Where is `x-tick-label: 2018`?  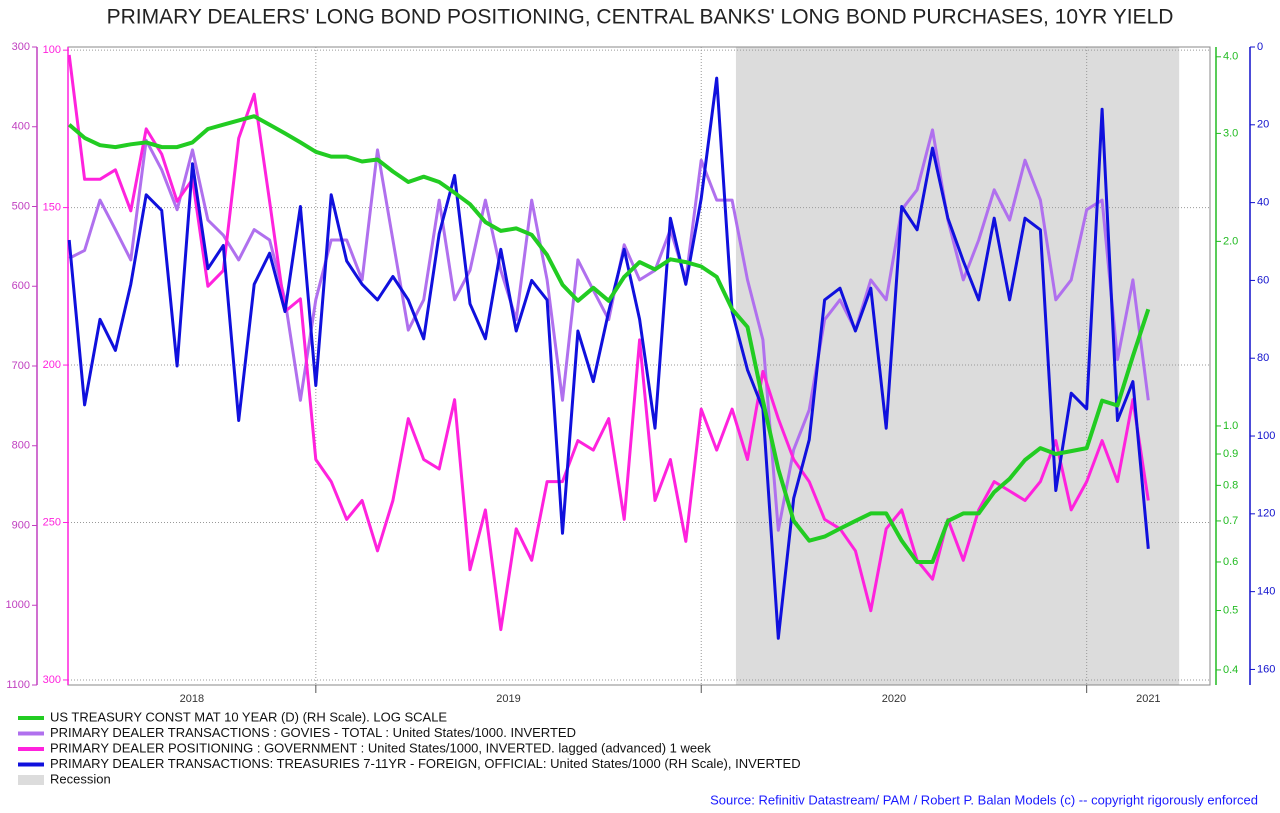 x-tick-label: 2018 is located at coordinates (192, 699).